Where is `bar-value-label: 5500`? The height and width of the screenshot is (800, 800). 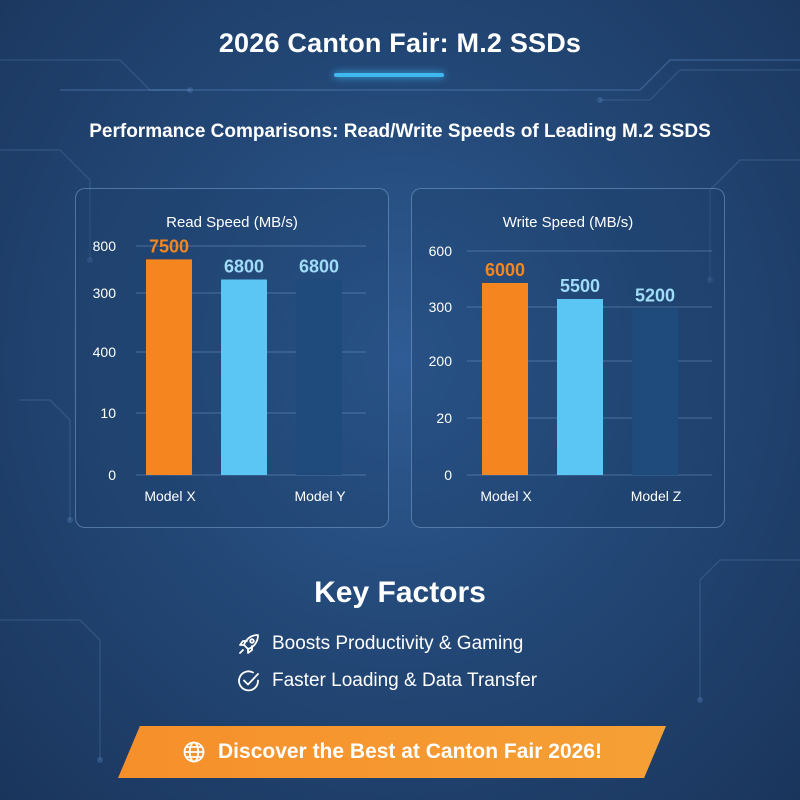
bar-value-label: 5500 is located at coordinates (580, 286).